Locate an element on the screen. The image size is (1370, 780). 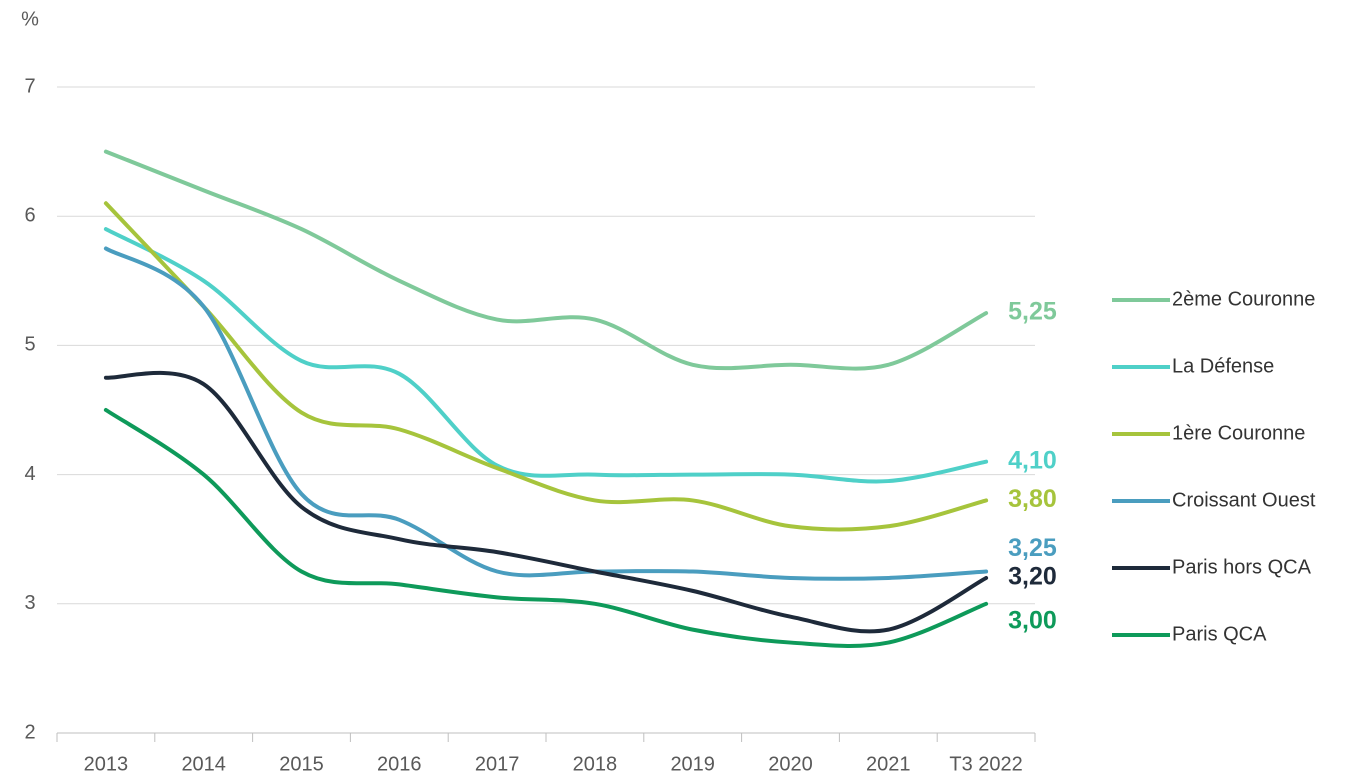
x-tick-label: 2020 is located at coordinates (790, 764).